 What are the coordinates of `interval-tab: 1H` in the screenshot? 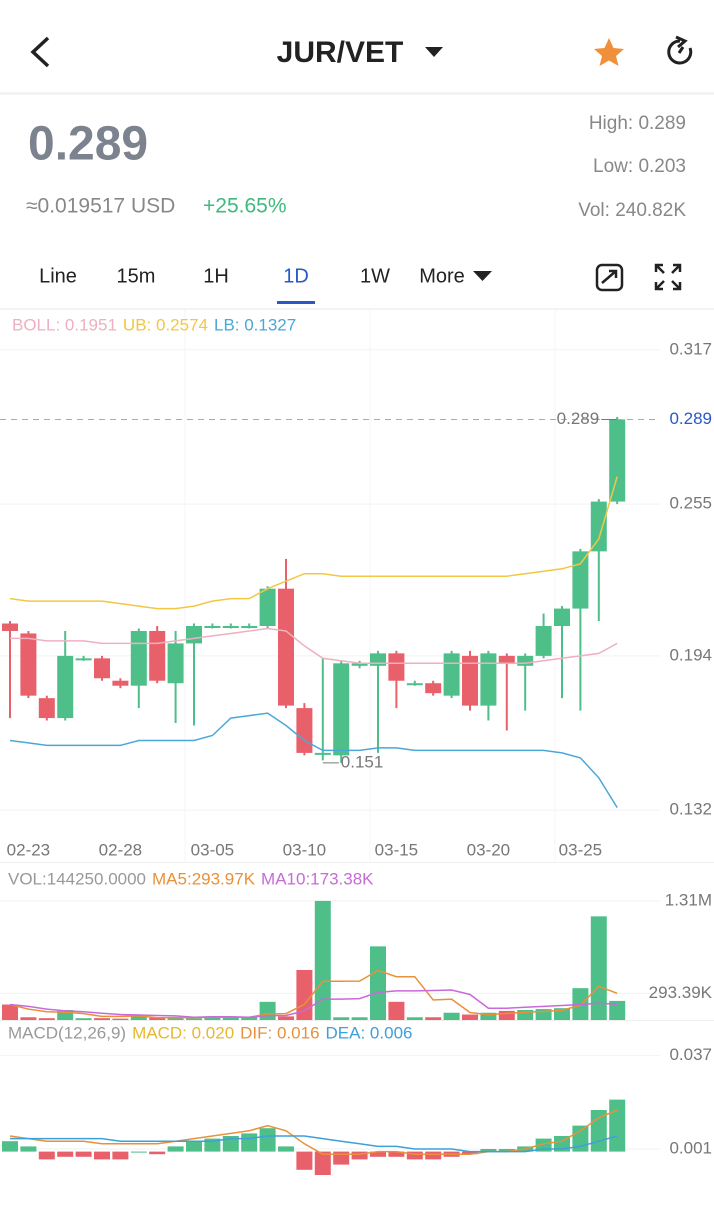 It's located at (216, 276).